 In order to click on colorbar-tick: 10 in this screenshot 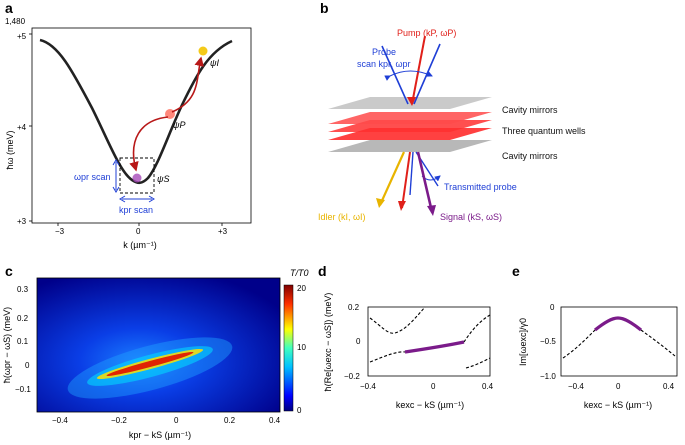, I will do `click(301, 347)`.